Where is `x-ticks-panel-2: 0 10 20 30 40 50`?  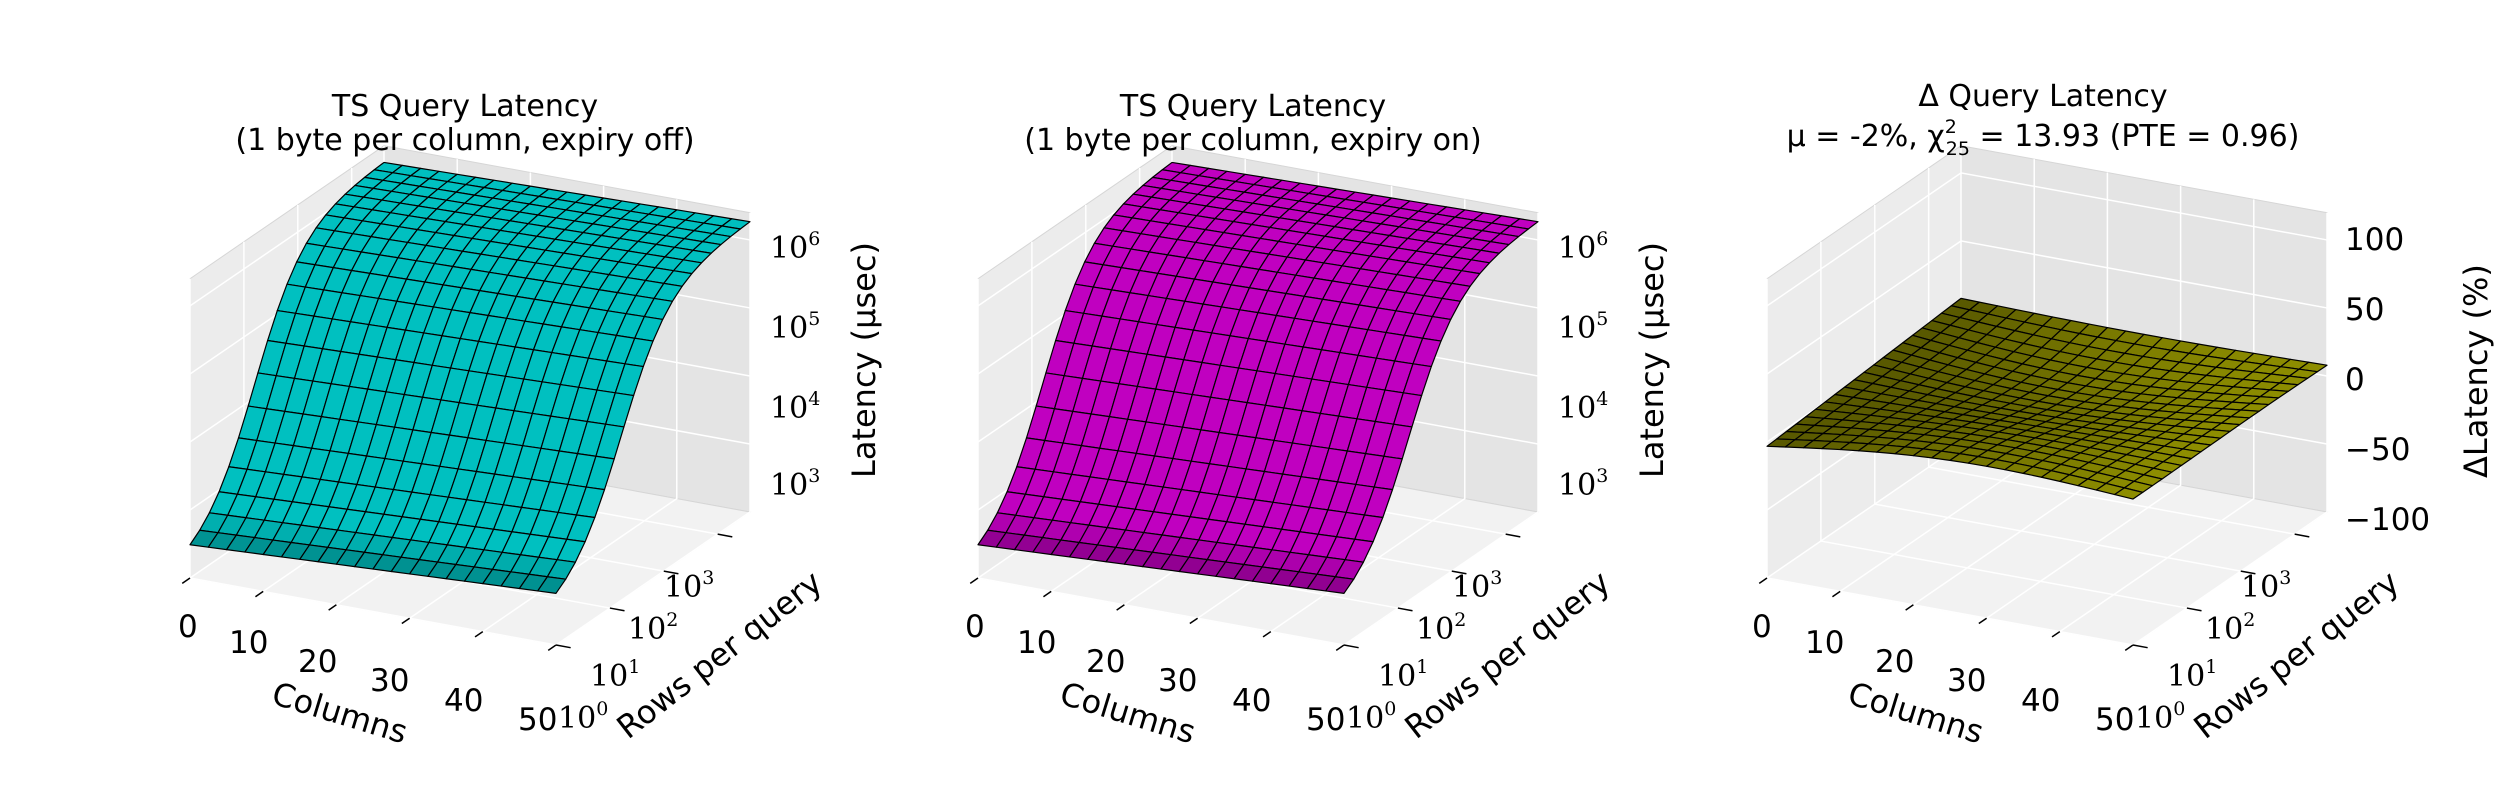
x-ticks-panel-2: 0 10 20 30 40 50 is located at coordinates (1155, 673).